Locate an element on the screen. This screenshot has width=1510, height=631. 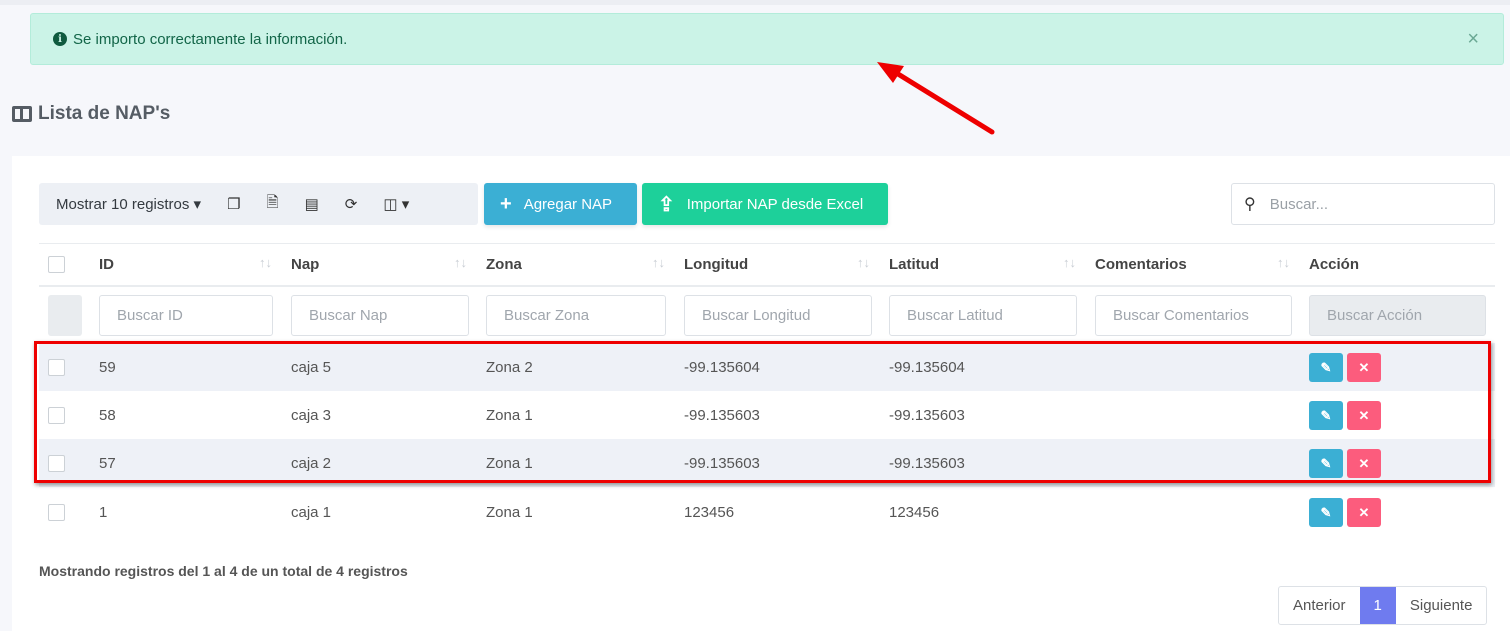
page-title: Lista de NAP's is located at coordinates (91, 114).